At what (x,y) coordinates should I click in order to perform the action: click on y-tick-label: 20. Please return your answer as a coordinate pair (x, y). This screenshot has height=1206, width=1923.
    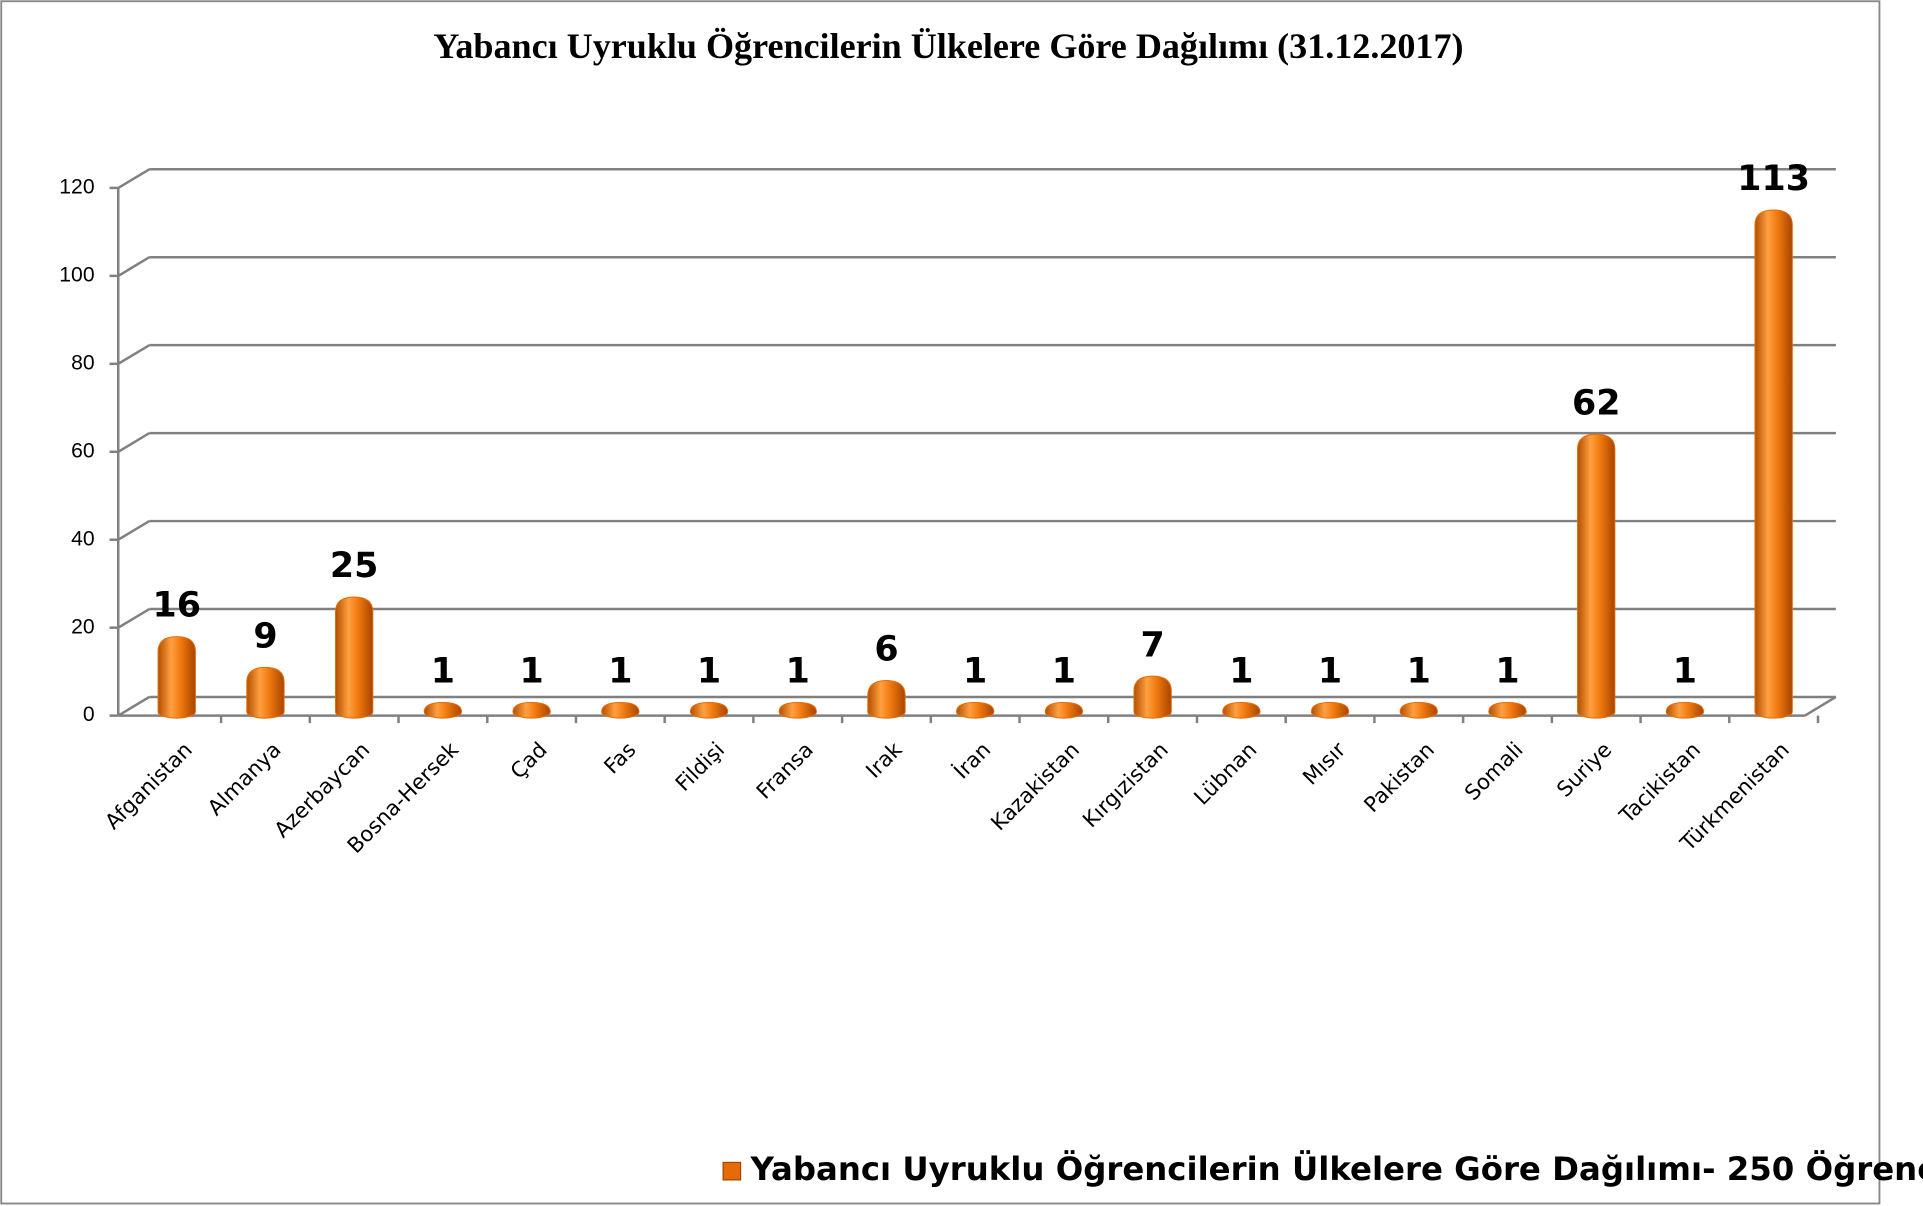
    Looking at the image, I should click on (83, 626).